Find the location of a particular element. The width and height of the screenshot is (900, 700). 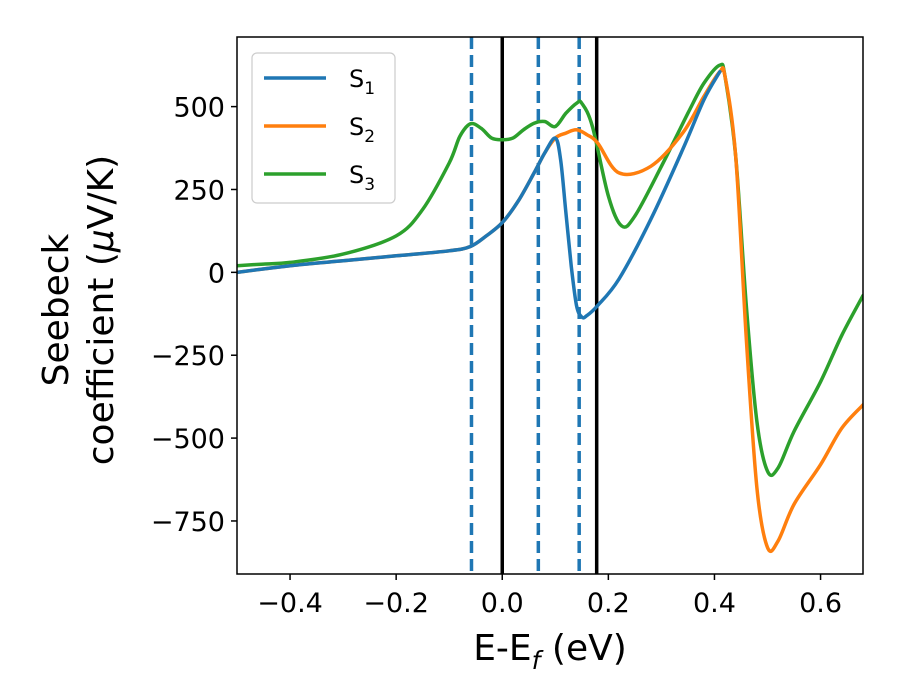

x-tick-label: 0.4 is located at coordinates (714, 603).